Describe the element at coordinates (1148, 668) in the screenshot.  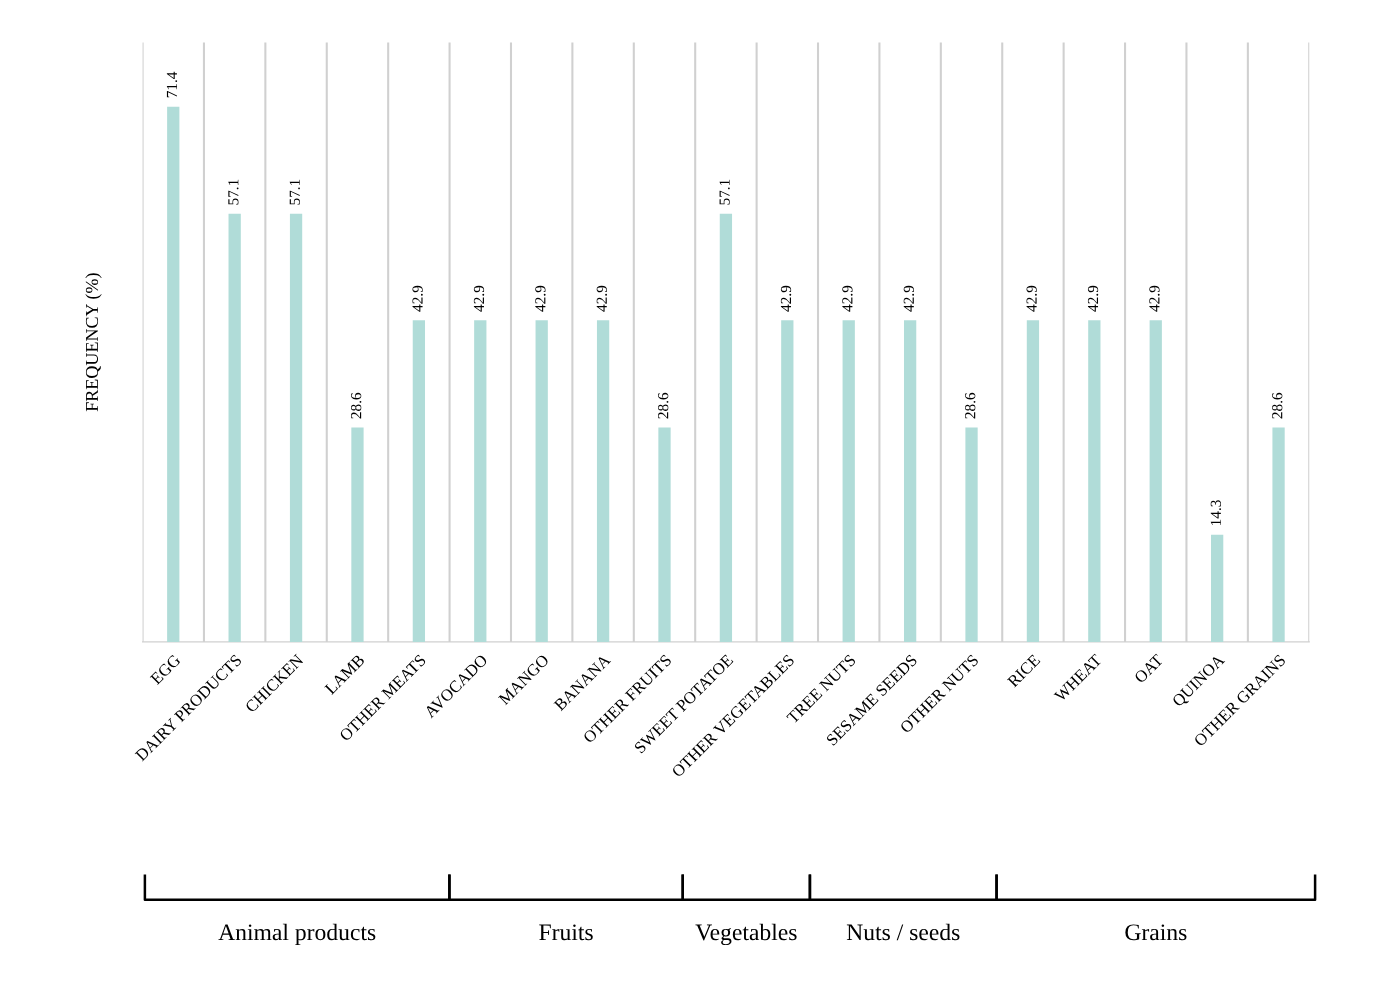
I see `x-tick-label: OAT` at that location.